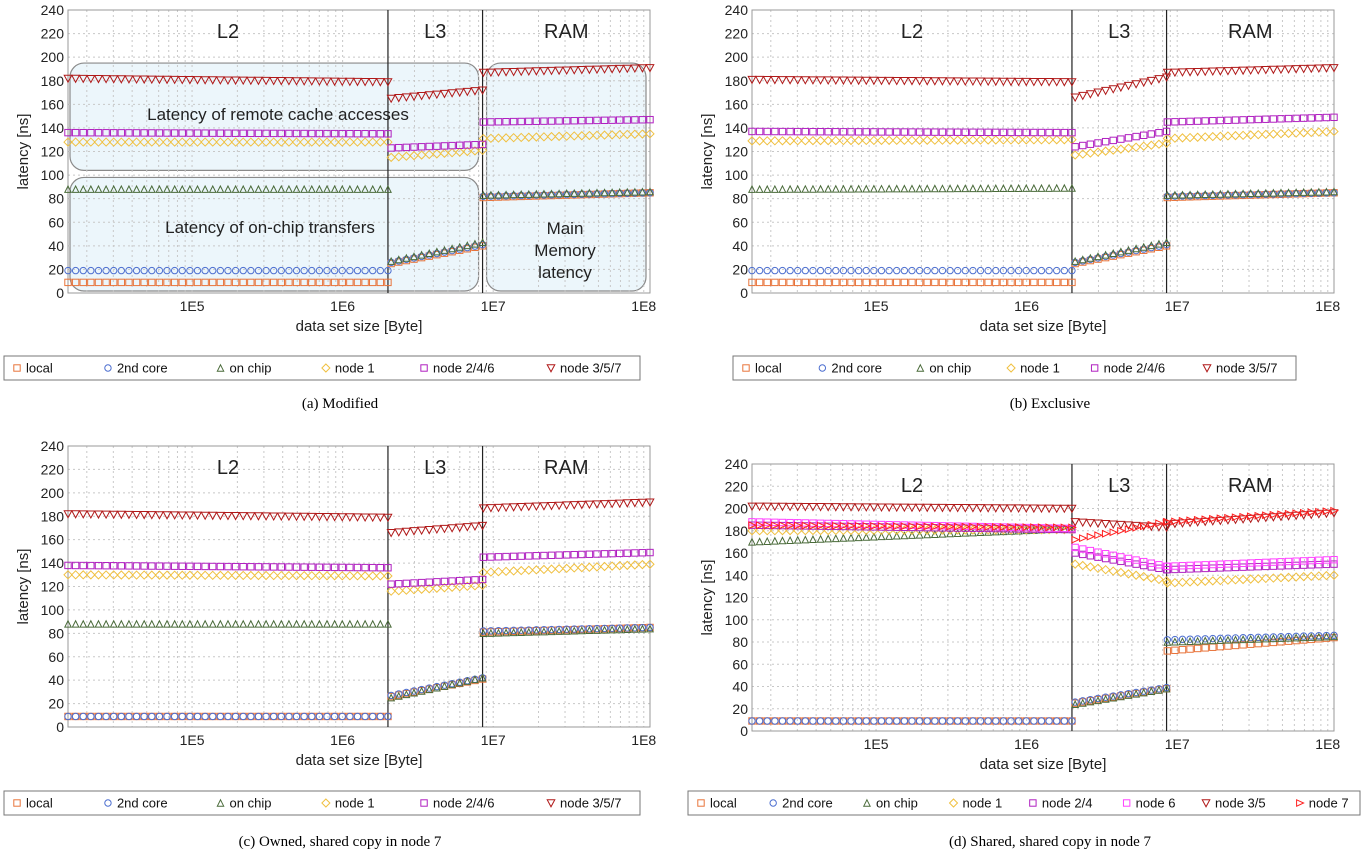  What do you see at coordinates (1156, 803) in the screenshot?
I see `legend-label: node 6` at bounding box center [1156, 803].